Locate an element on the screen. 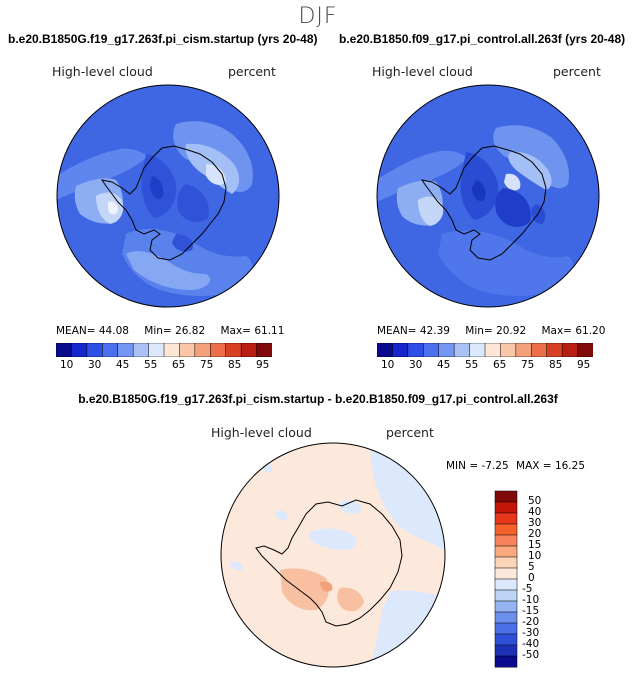 This screenshot has height=680, width=636. colorbar-tick-label: 0 is located at coordinates (531, 578).